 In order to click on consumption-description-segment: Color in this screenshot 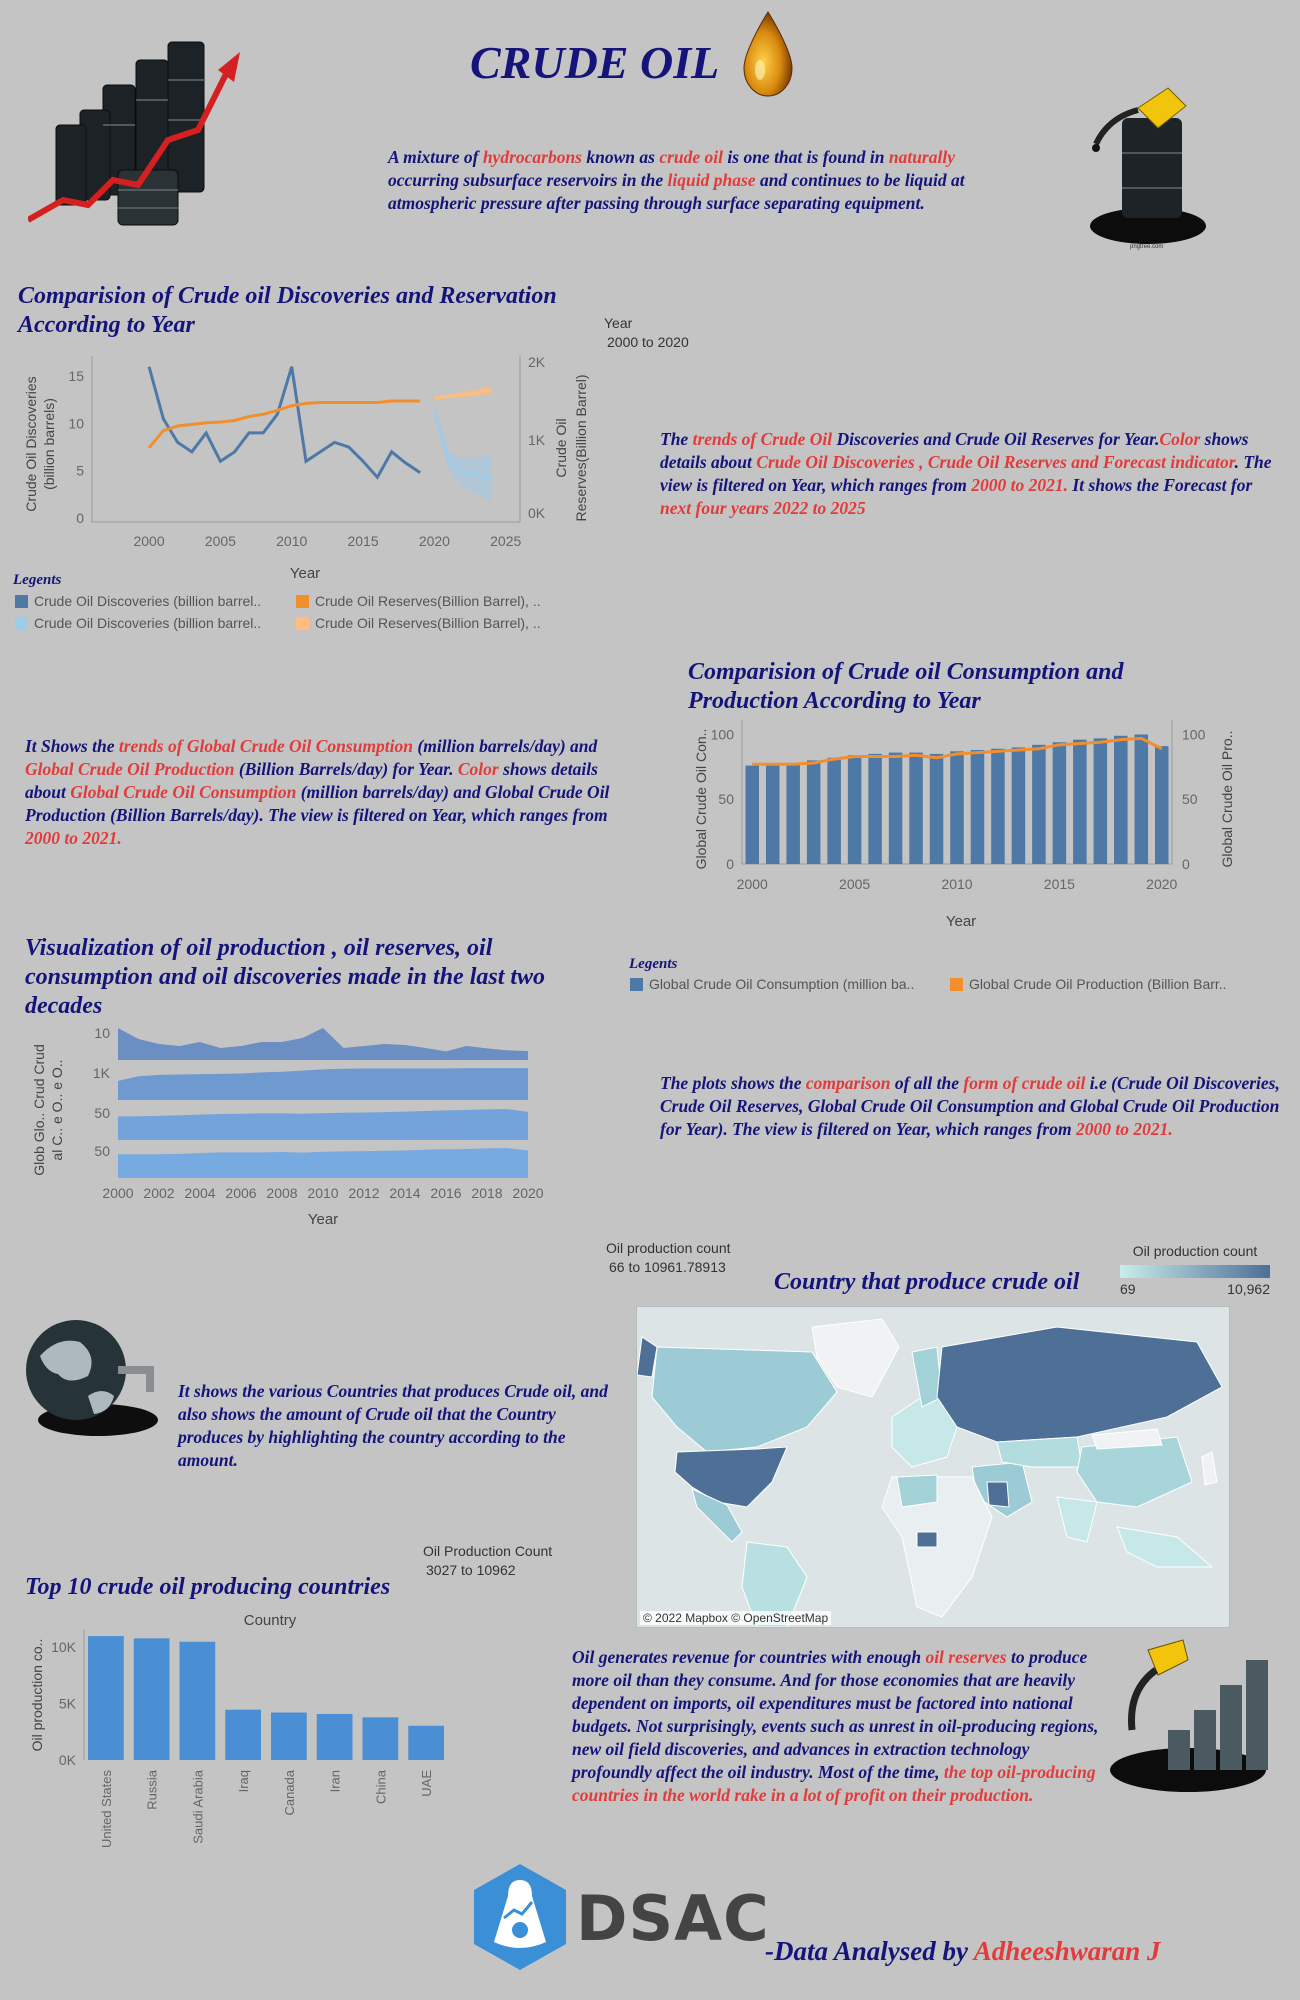, I will do `click(478, 769)`.